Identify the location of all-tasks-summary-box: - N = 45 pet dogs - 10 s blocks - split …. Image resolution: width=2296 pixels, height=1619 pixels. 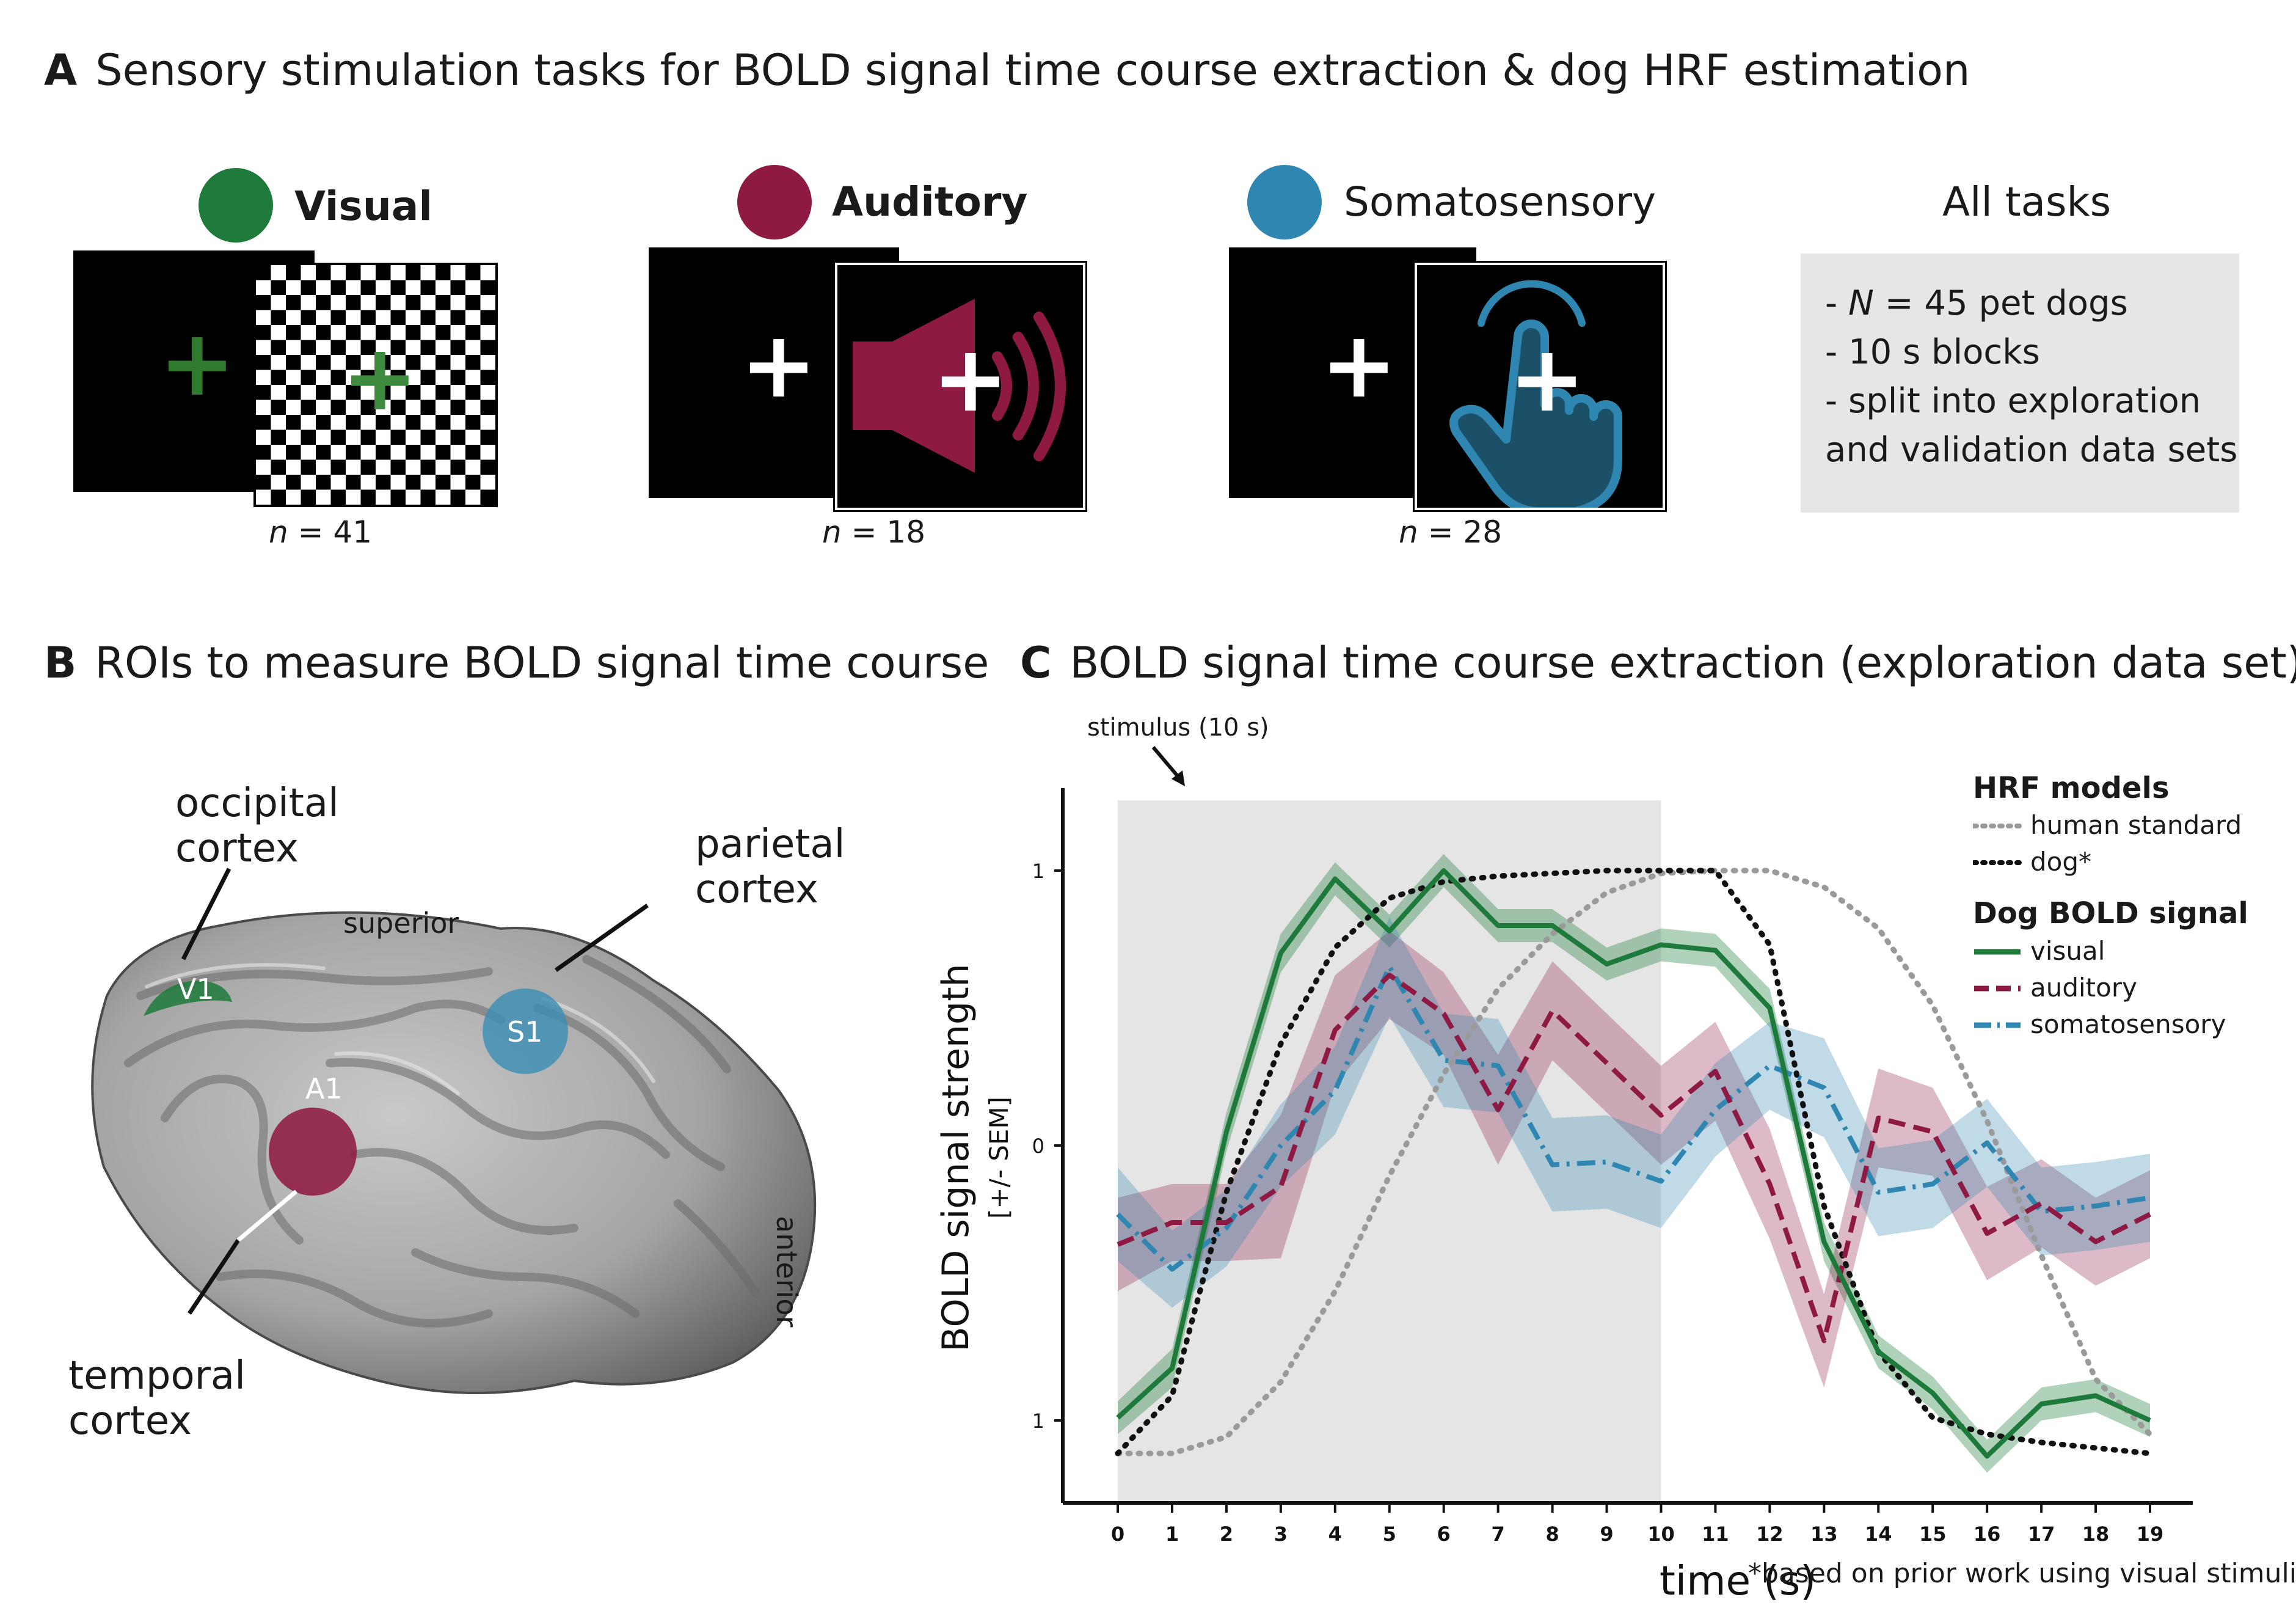
(2020, 384).